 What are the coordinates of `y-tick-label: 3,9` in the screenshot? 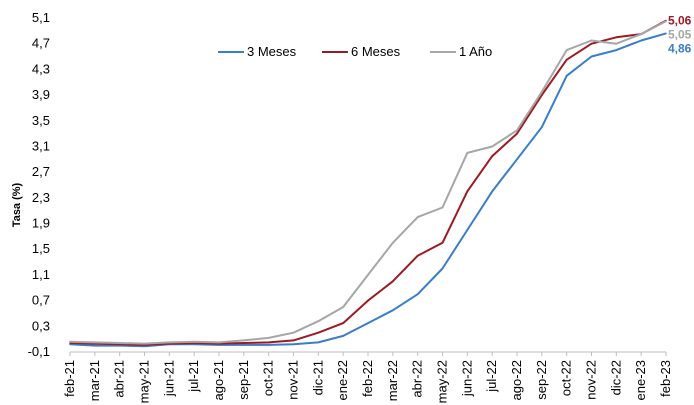 It's located at (41, 94).